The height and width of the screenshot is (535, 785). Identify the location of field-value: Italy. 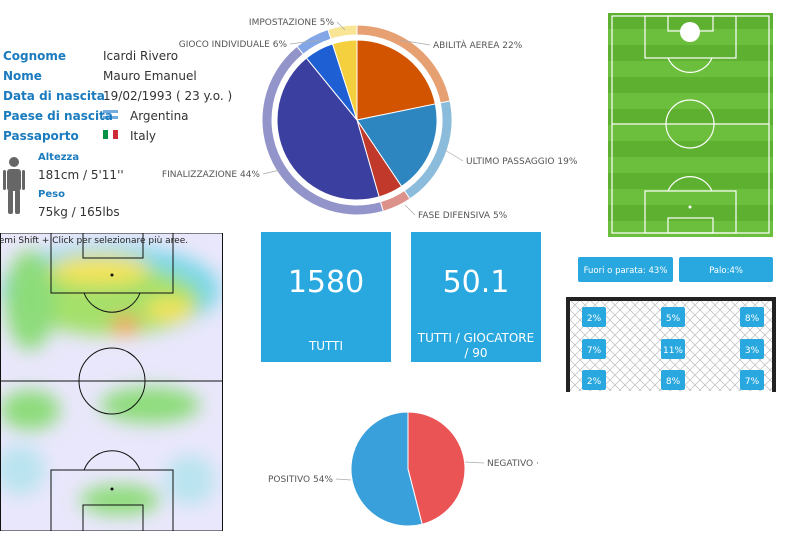
(143, 136).